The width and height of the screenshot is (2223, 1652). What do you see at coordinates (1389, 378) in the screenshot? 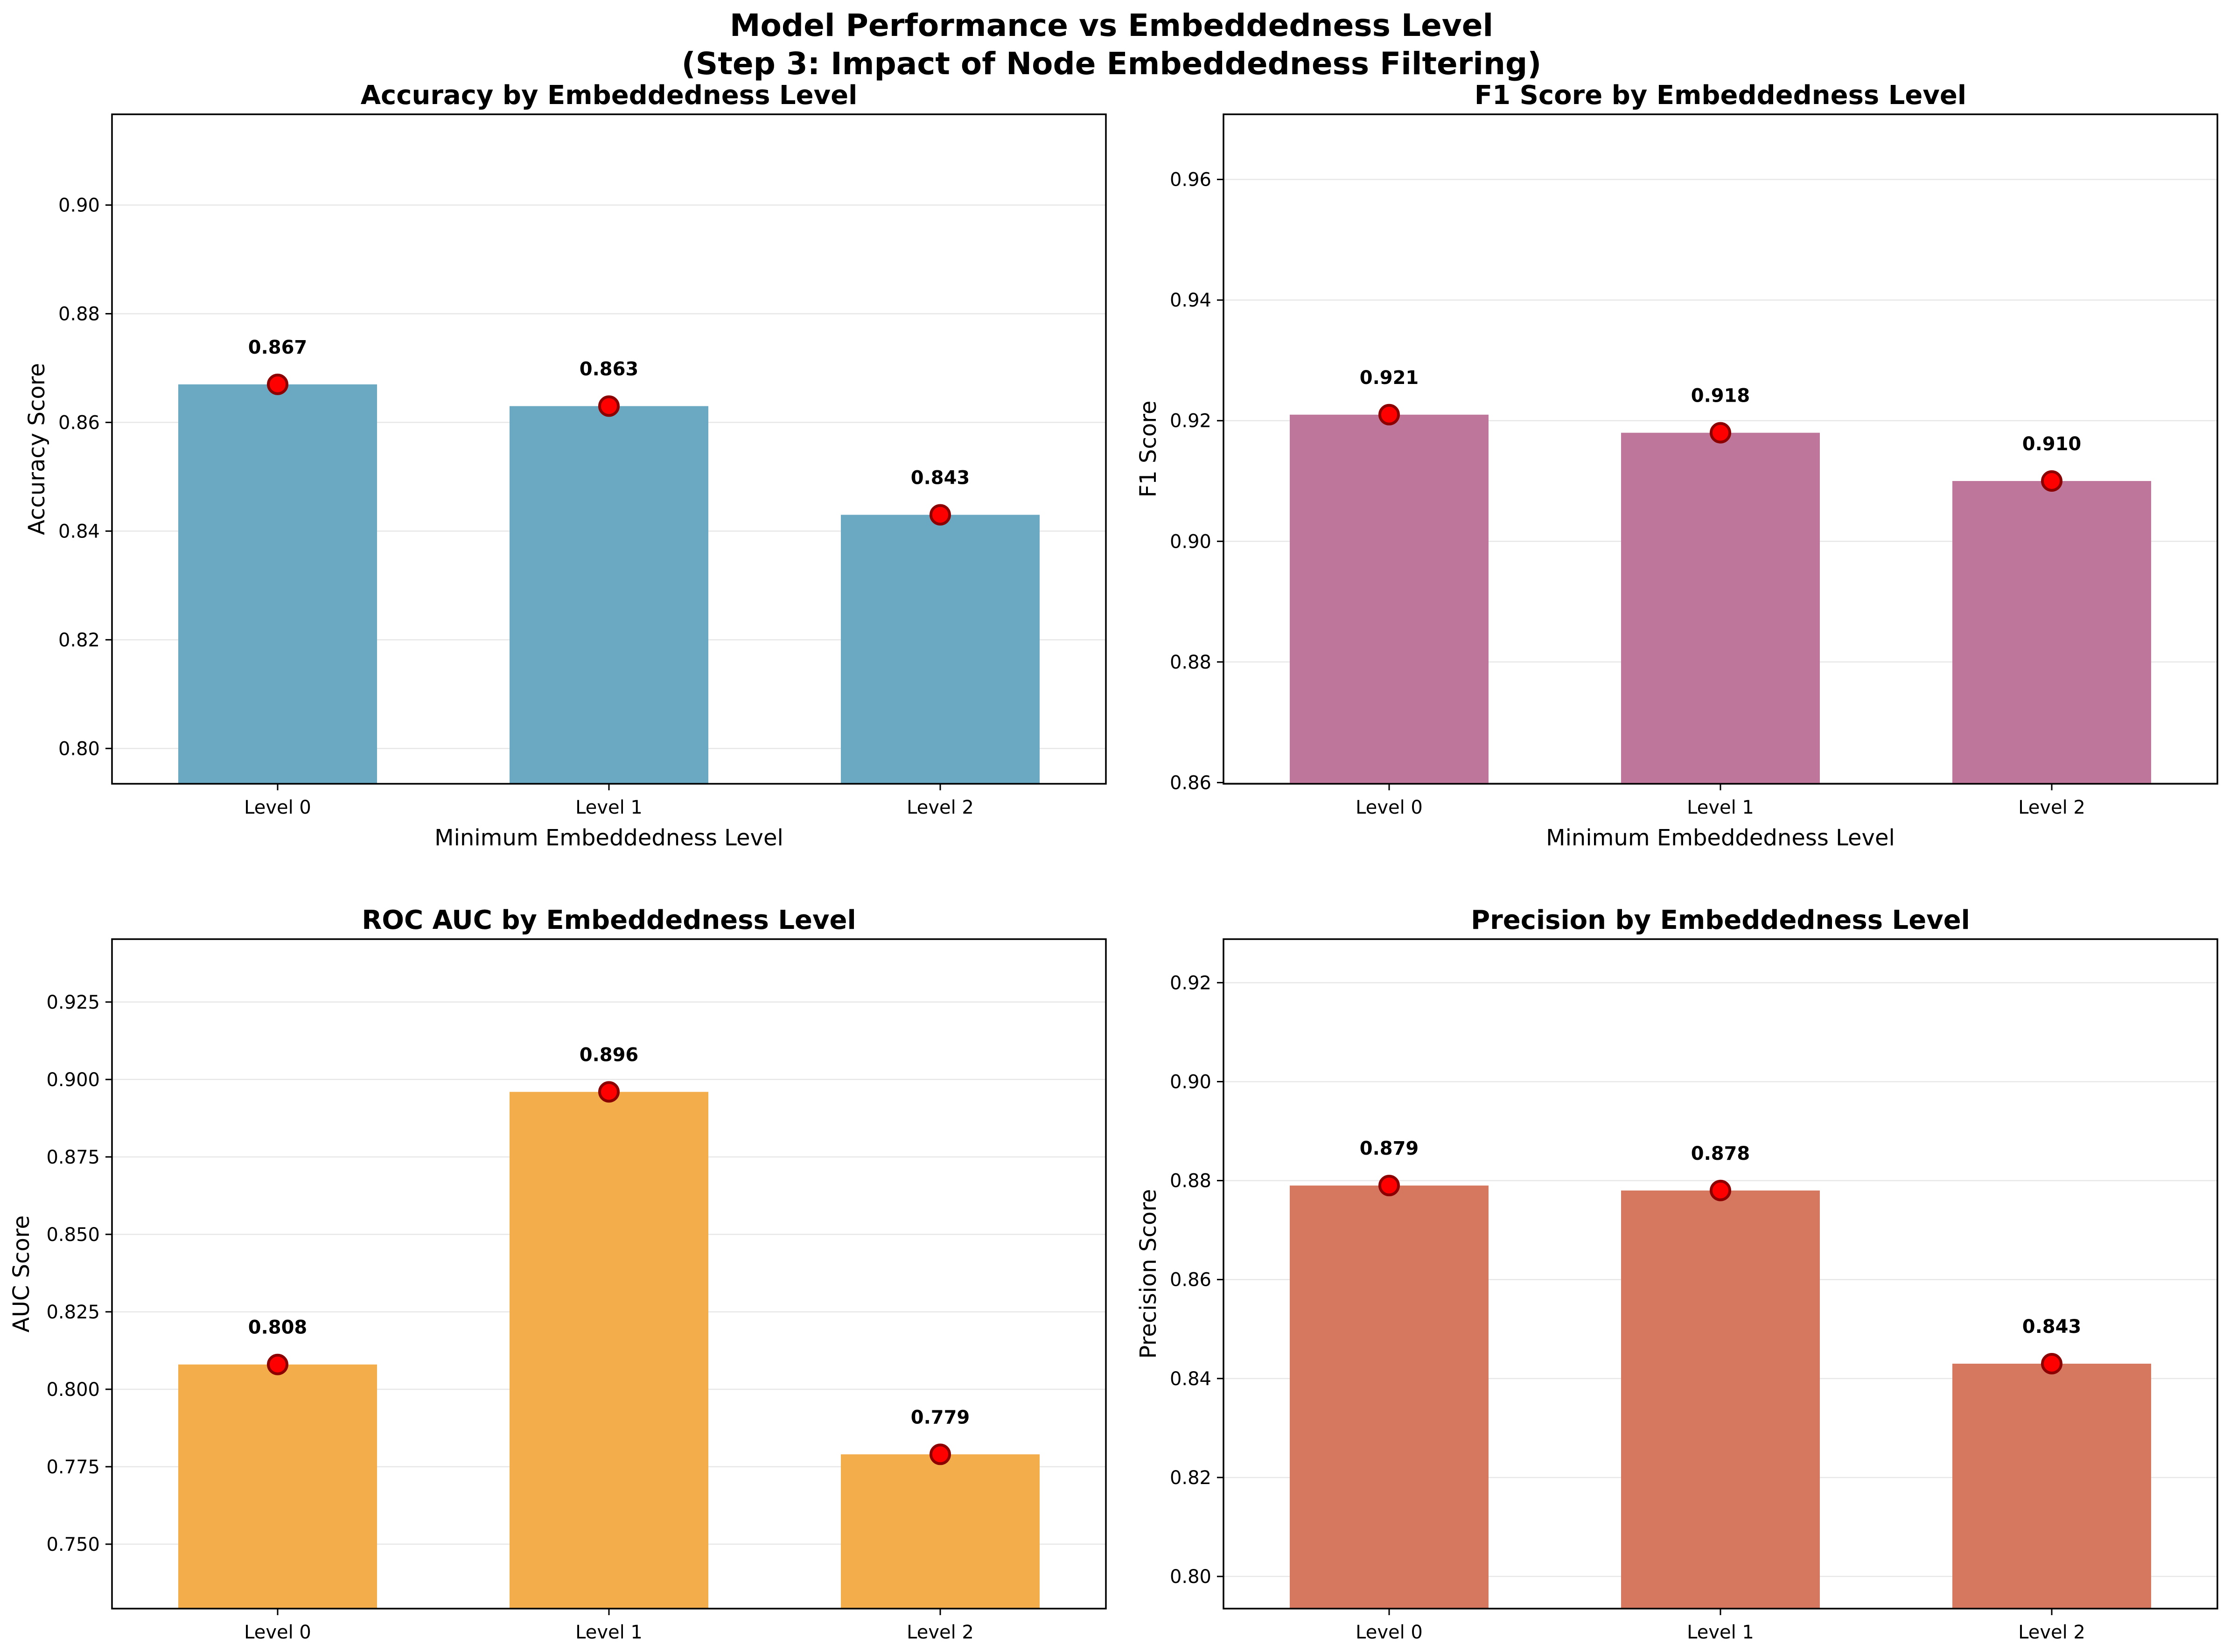
I see `f1-value-label: 0.921` at bounding box center [1389, 378].